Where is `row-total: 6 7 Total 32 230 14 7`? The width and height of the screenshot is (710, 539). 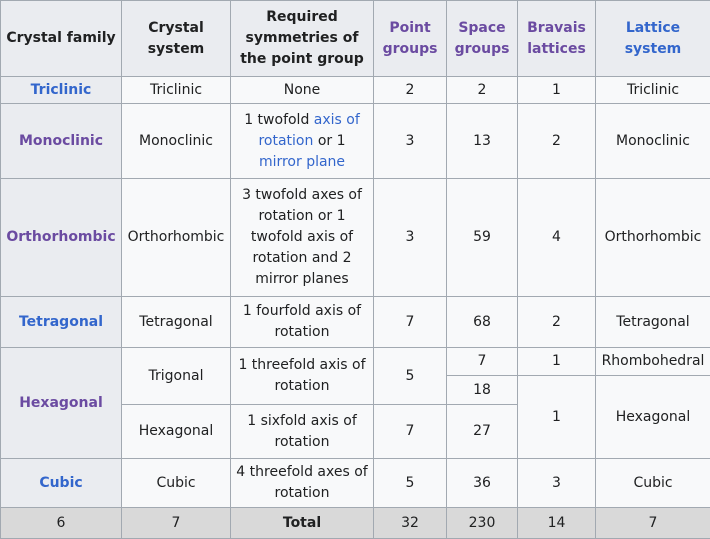
row-total: 6 7 Total 32 230 14 7 is located at coordinates (355, 523).